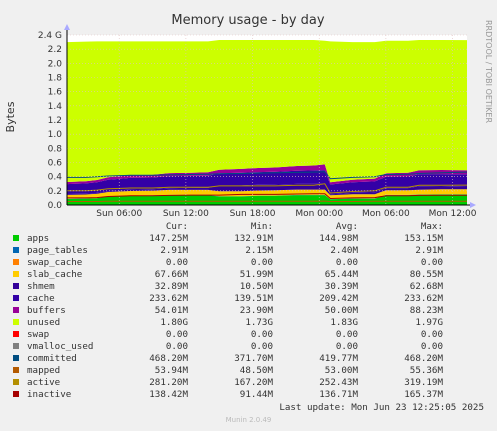 Image resolution: width=497 pixels, height=431 pixels. What do you see at coordinates (171, 370) in the screenshot?
I see `legend-cur: 53.94M` at bounding box center [171, 370].